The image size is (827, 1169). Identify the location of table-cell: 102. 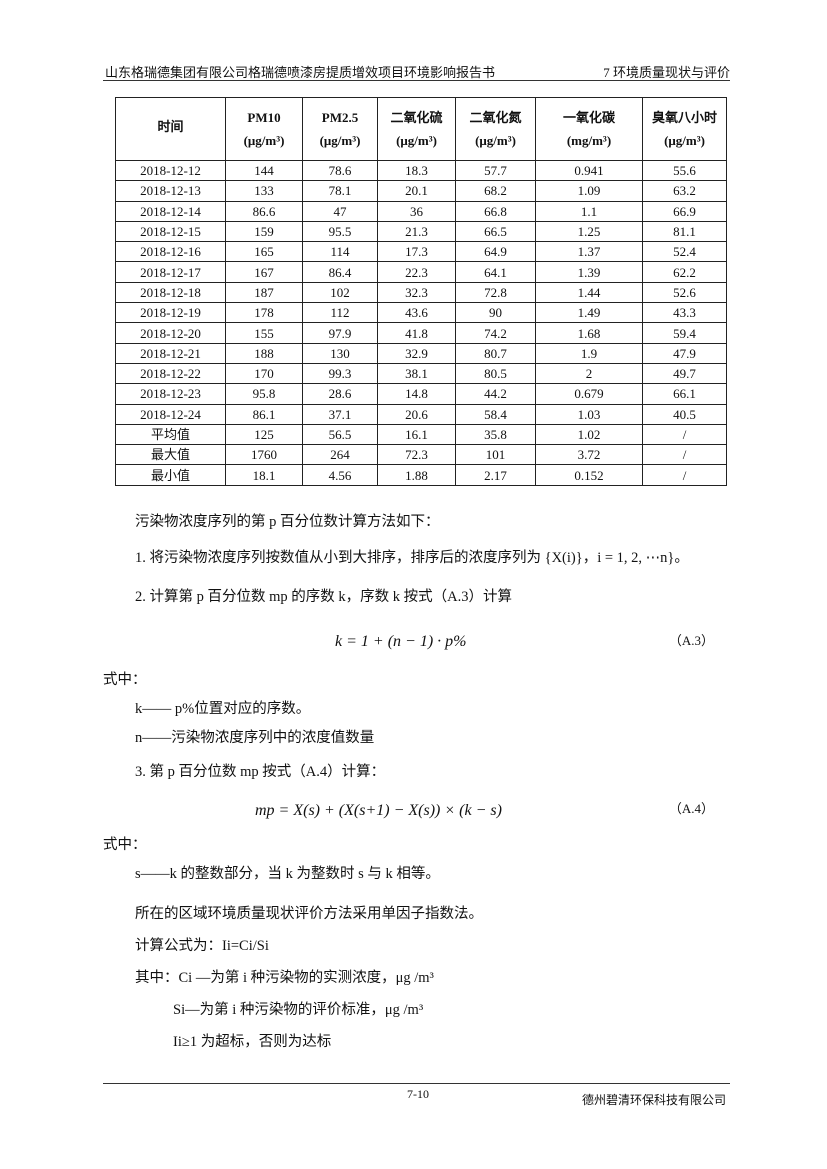
(340, 292).